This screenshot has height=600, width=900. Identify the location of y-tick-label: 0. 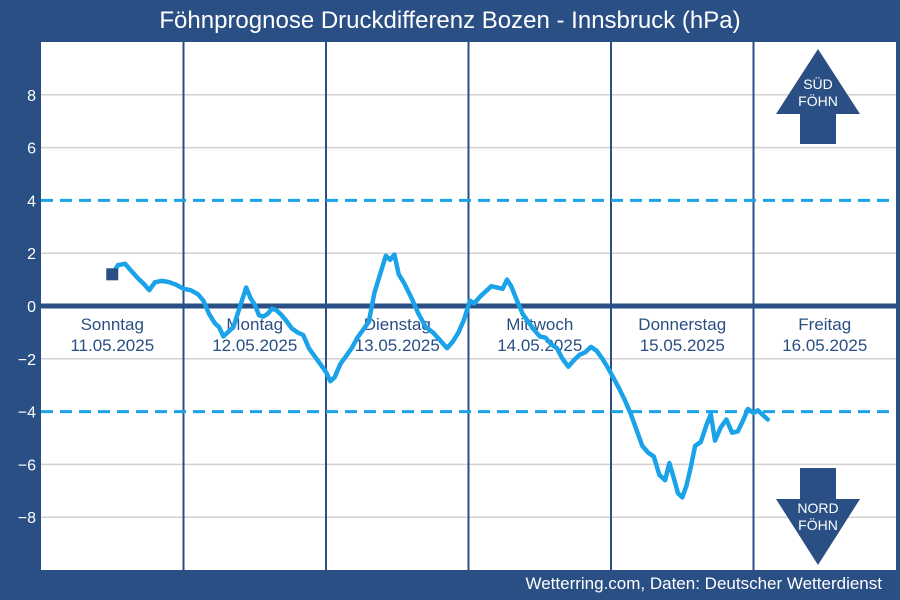
(31, 307).